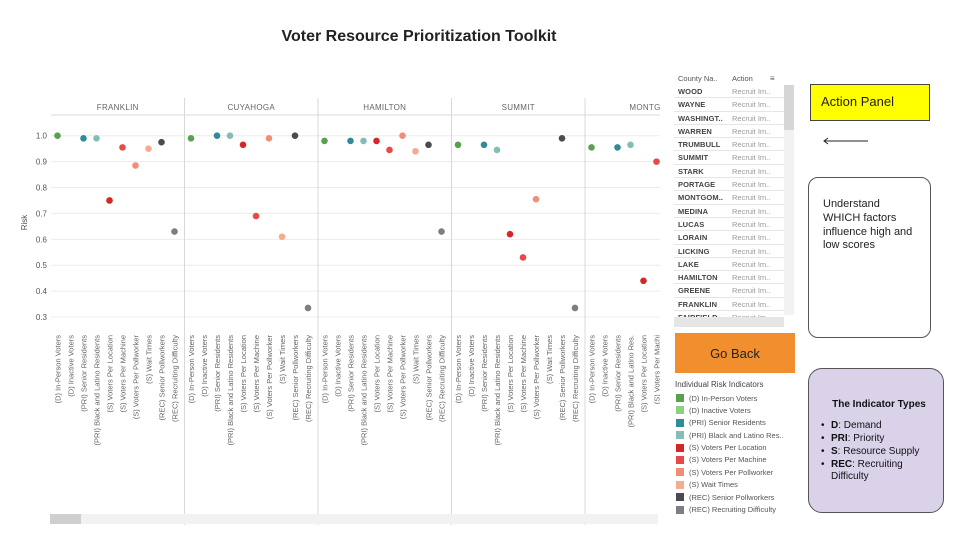 Image resolution: width=960 pixels, height=540 pixels. Describe the element at coordinates (42, 265) in the screenshot. I see `y-tick-label: 0.5` at that location.